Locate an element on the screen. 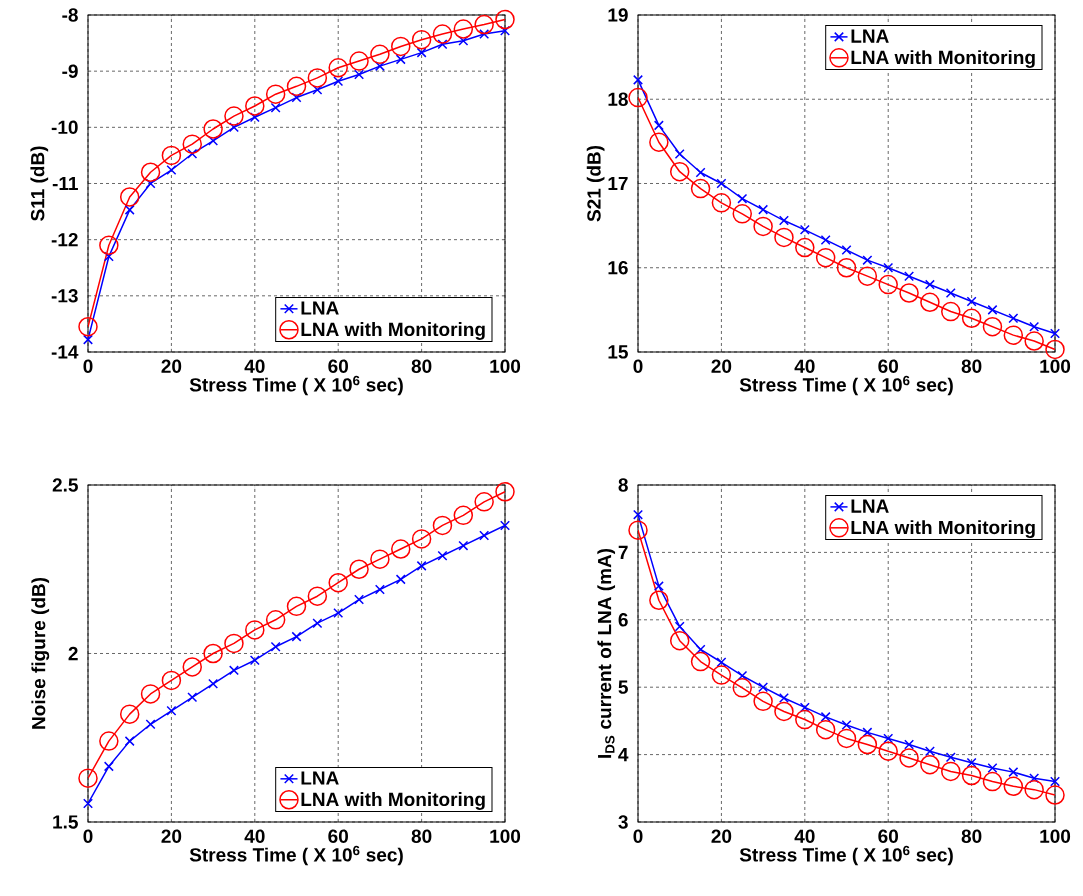  y-axis-title: Noise figure (dB) is located at coordinates (40, 653).